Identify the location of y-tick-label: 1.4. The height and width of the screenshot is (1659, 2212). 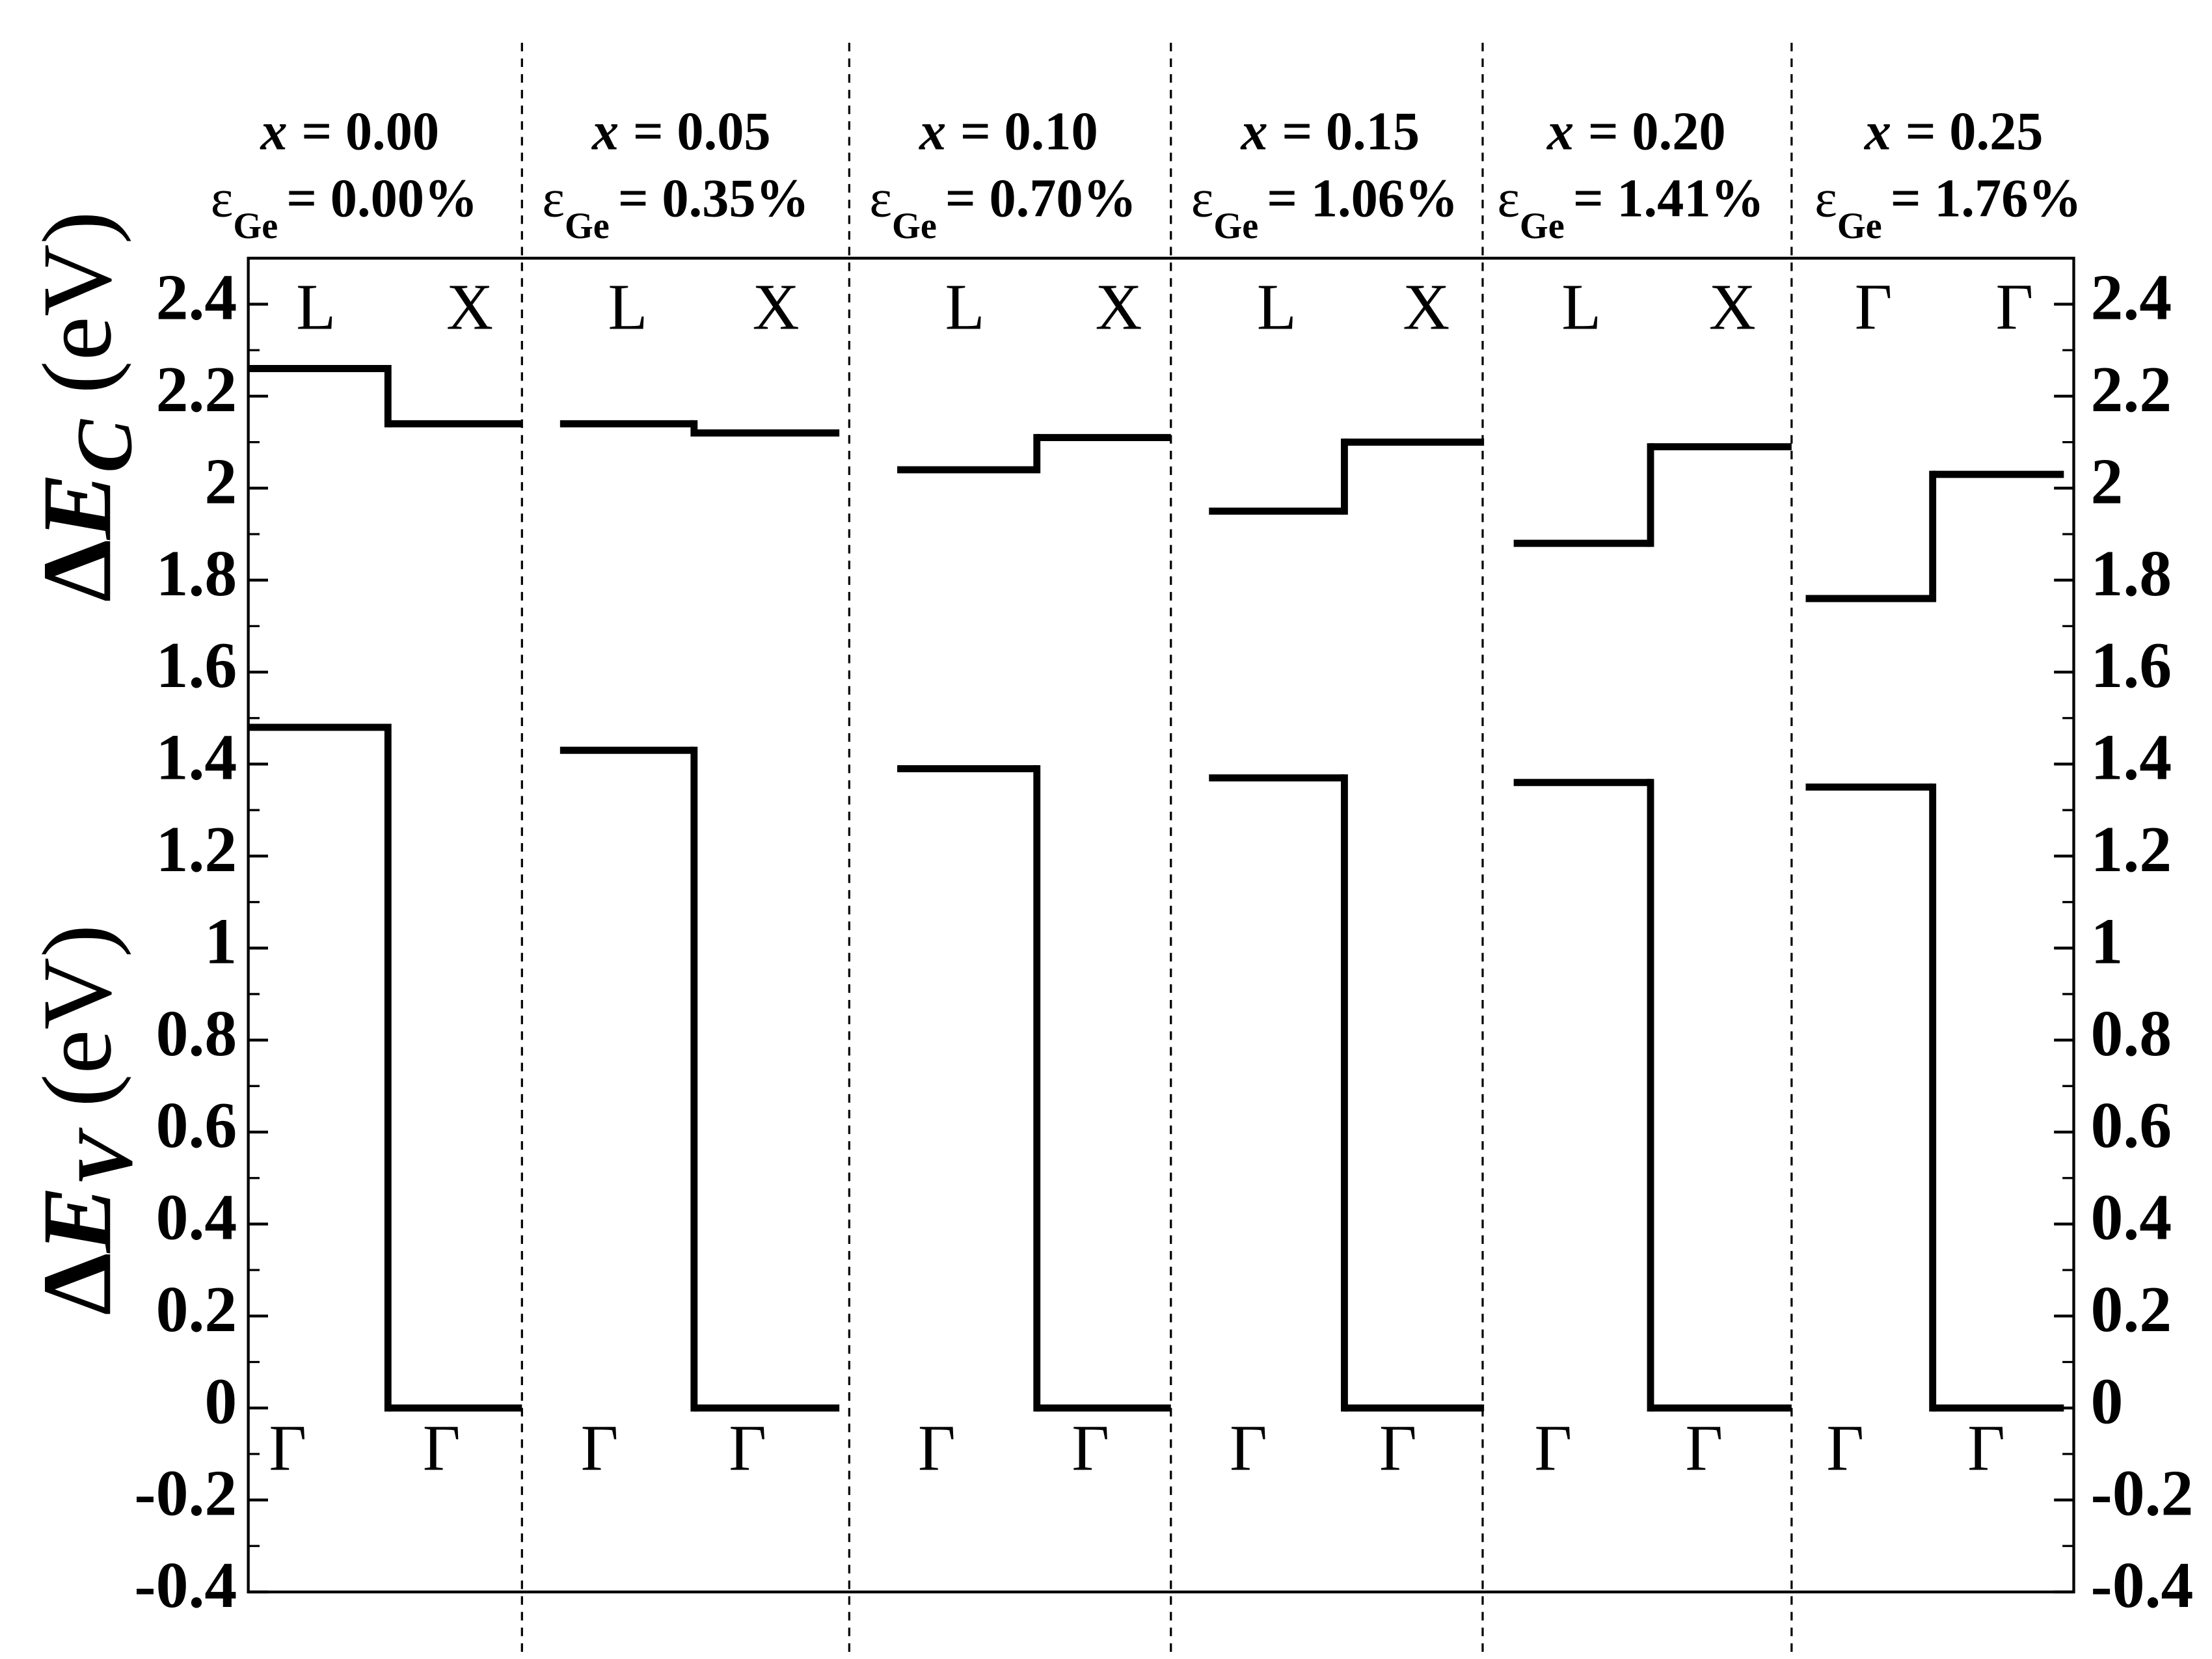
(196, 758).